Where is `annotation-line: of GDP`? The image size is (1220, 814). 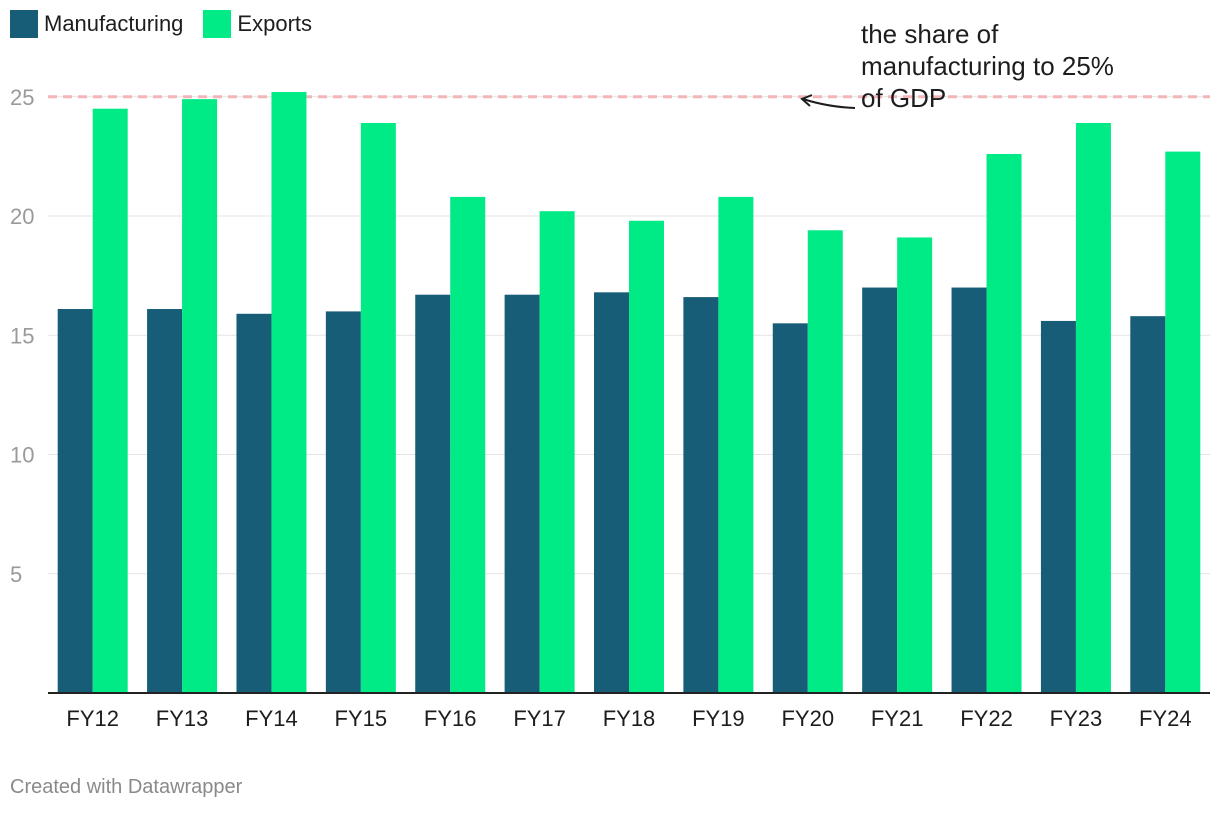 annotation-line: of GDP is located at coordinates (903, 98).